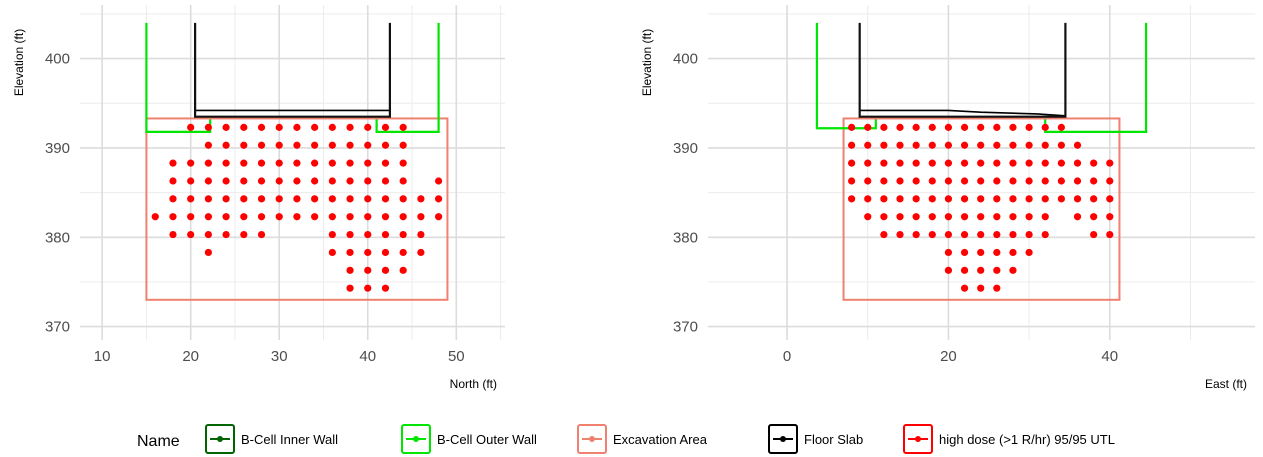 The height and width of the screenshot is (457, 1263). I want to click on legend-entry-label: Floor Slab, so click(833, 439).